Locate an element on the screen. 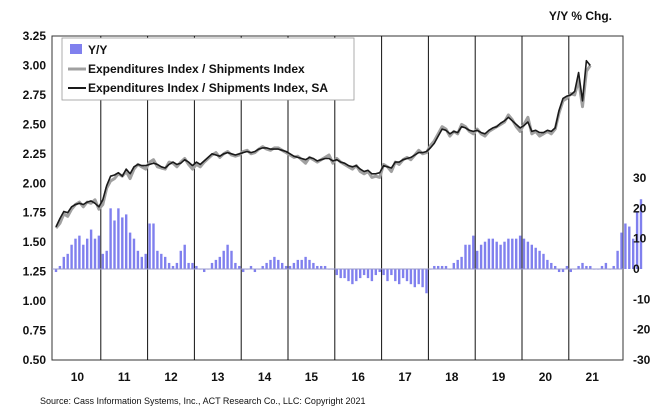 This screenshot has width=666, height=417. x-tick-label: 11 is located at coordinates (124, 377).